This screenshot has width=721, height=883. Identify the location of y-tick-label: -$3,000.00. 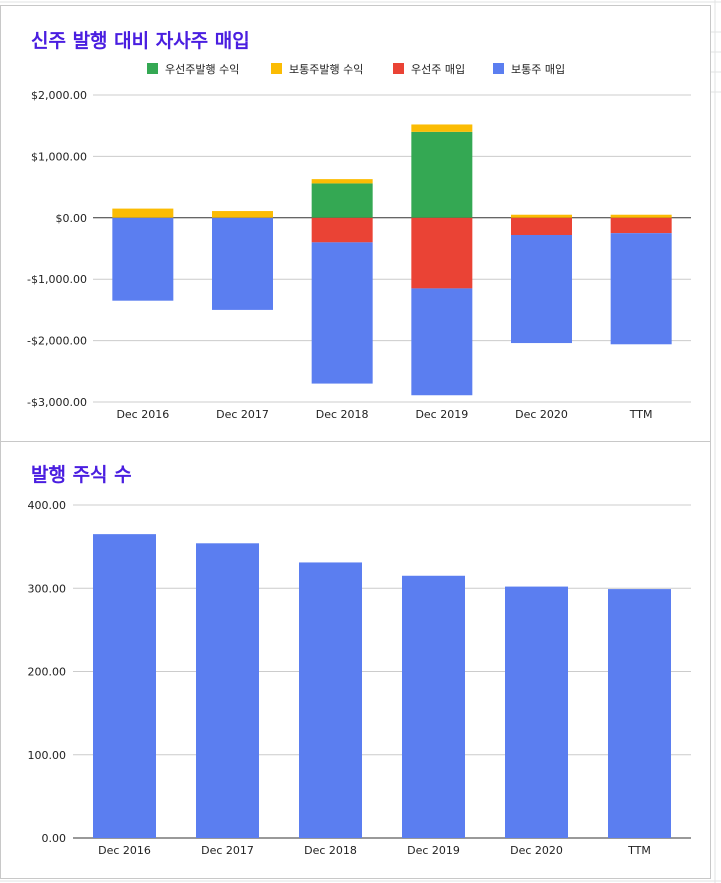
(57, 402).